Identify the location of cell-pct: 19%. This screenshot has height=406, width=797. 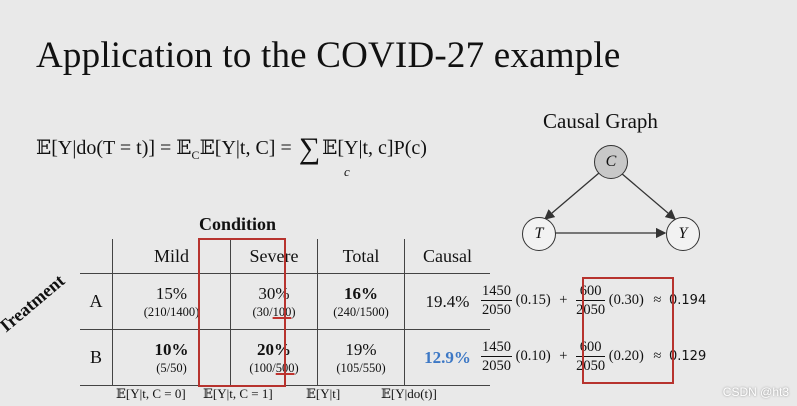
(361, 349).